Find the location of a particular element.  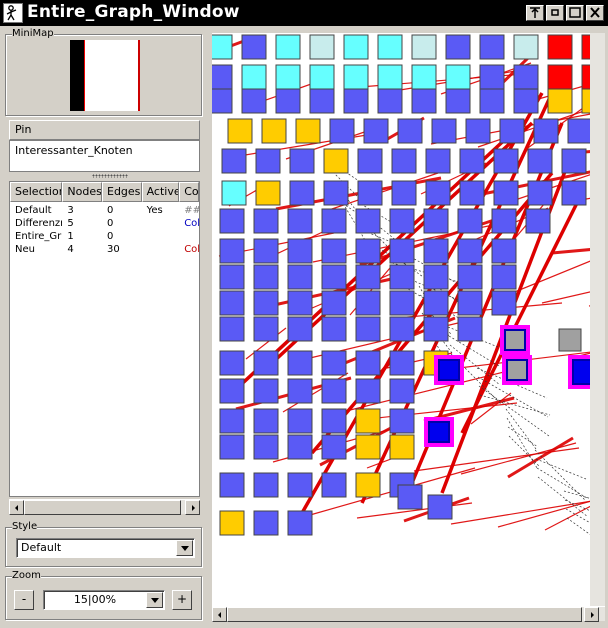

chevron-down-icon is located at coordinates (184, 548).